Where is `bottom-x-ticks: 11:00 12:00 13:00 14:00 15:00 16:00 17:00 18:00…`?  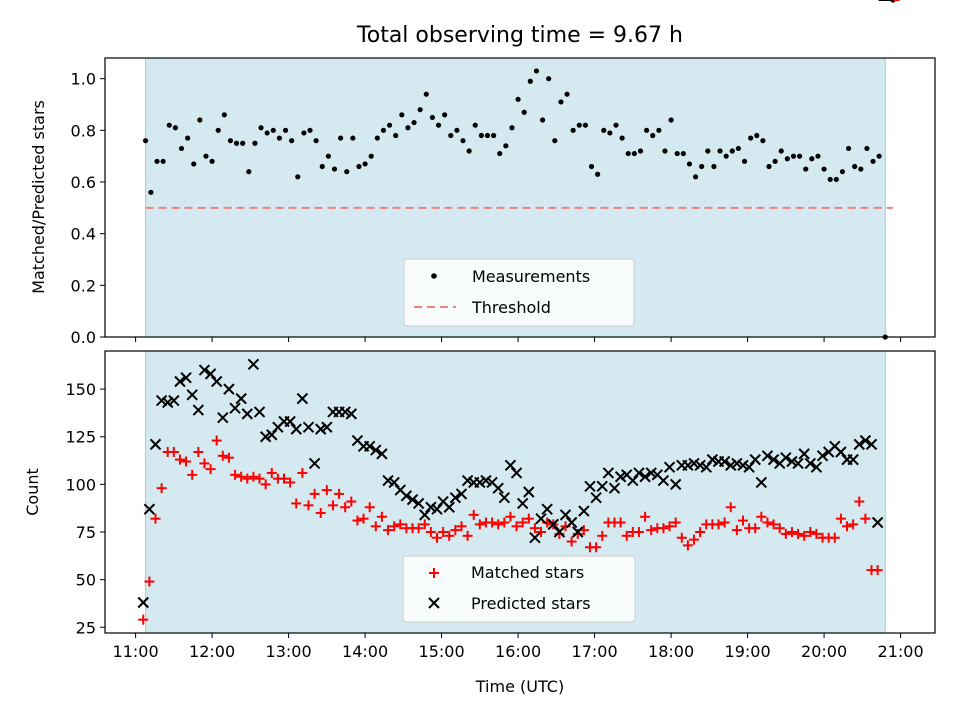
bottom-x-ticks: 11:00 12:00 13:00 14:00 15:00 16:00 17:00 18:00… is located at coordinates (518, 647).